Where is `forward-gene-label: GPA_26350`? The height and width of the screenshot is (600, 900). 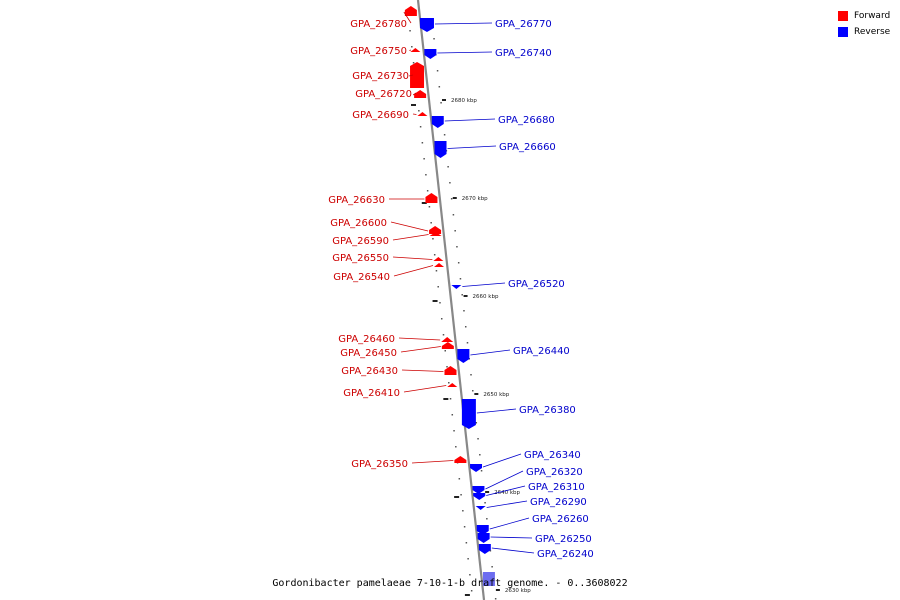
forward-gene-label: GPA_26350 is located at coordinates (379, 464).